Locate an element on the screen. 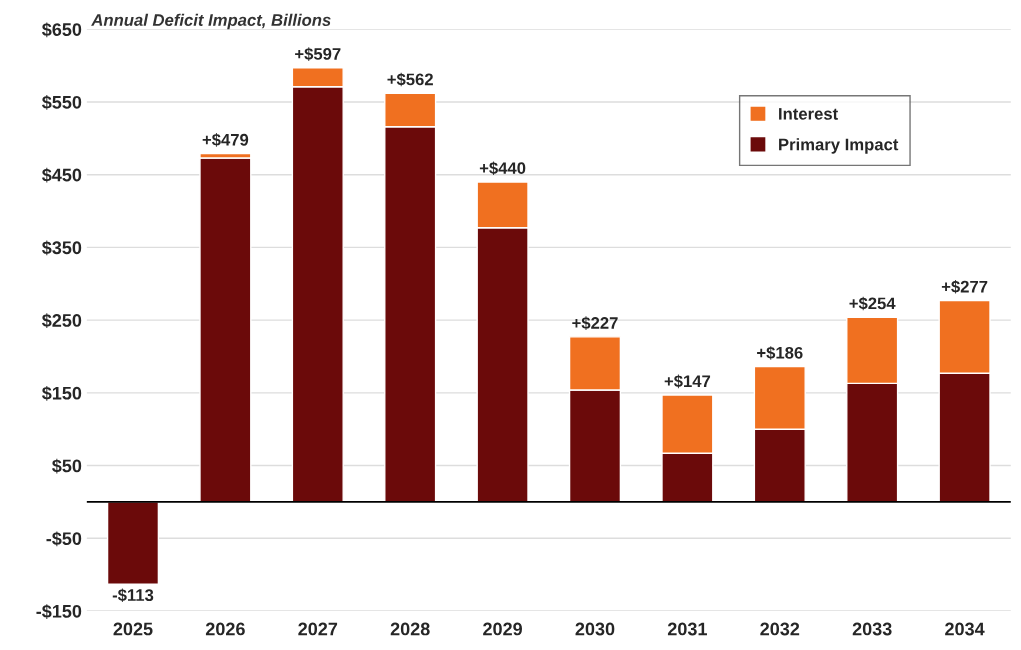 The image size is (1021, 650). legend-label: Primary Impact is located at coordinates (839, 146).